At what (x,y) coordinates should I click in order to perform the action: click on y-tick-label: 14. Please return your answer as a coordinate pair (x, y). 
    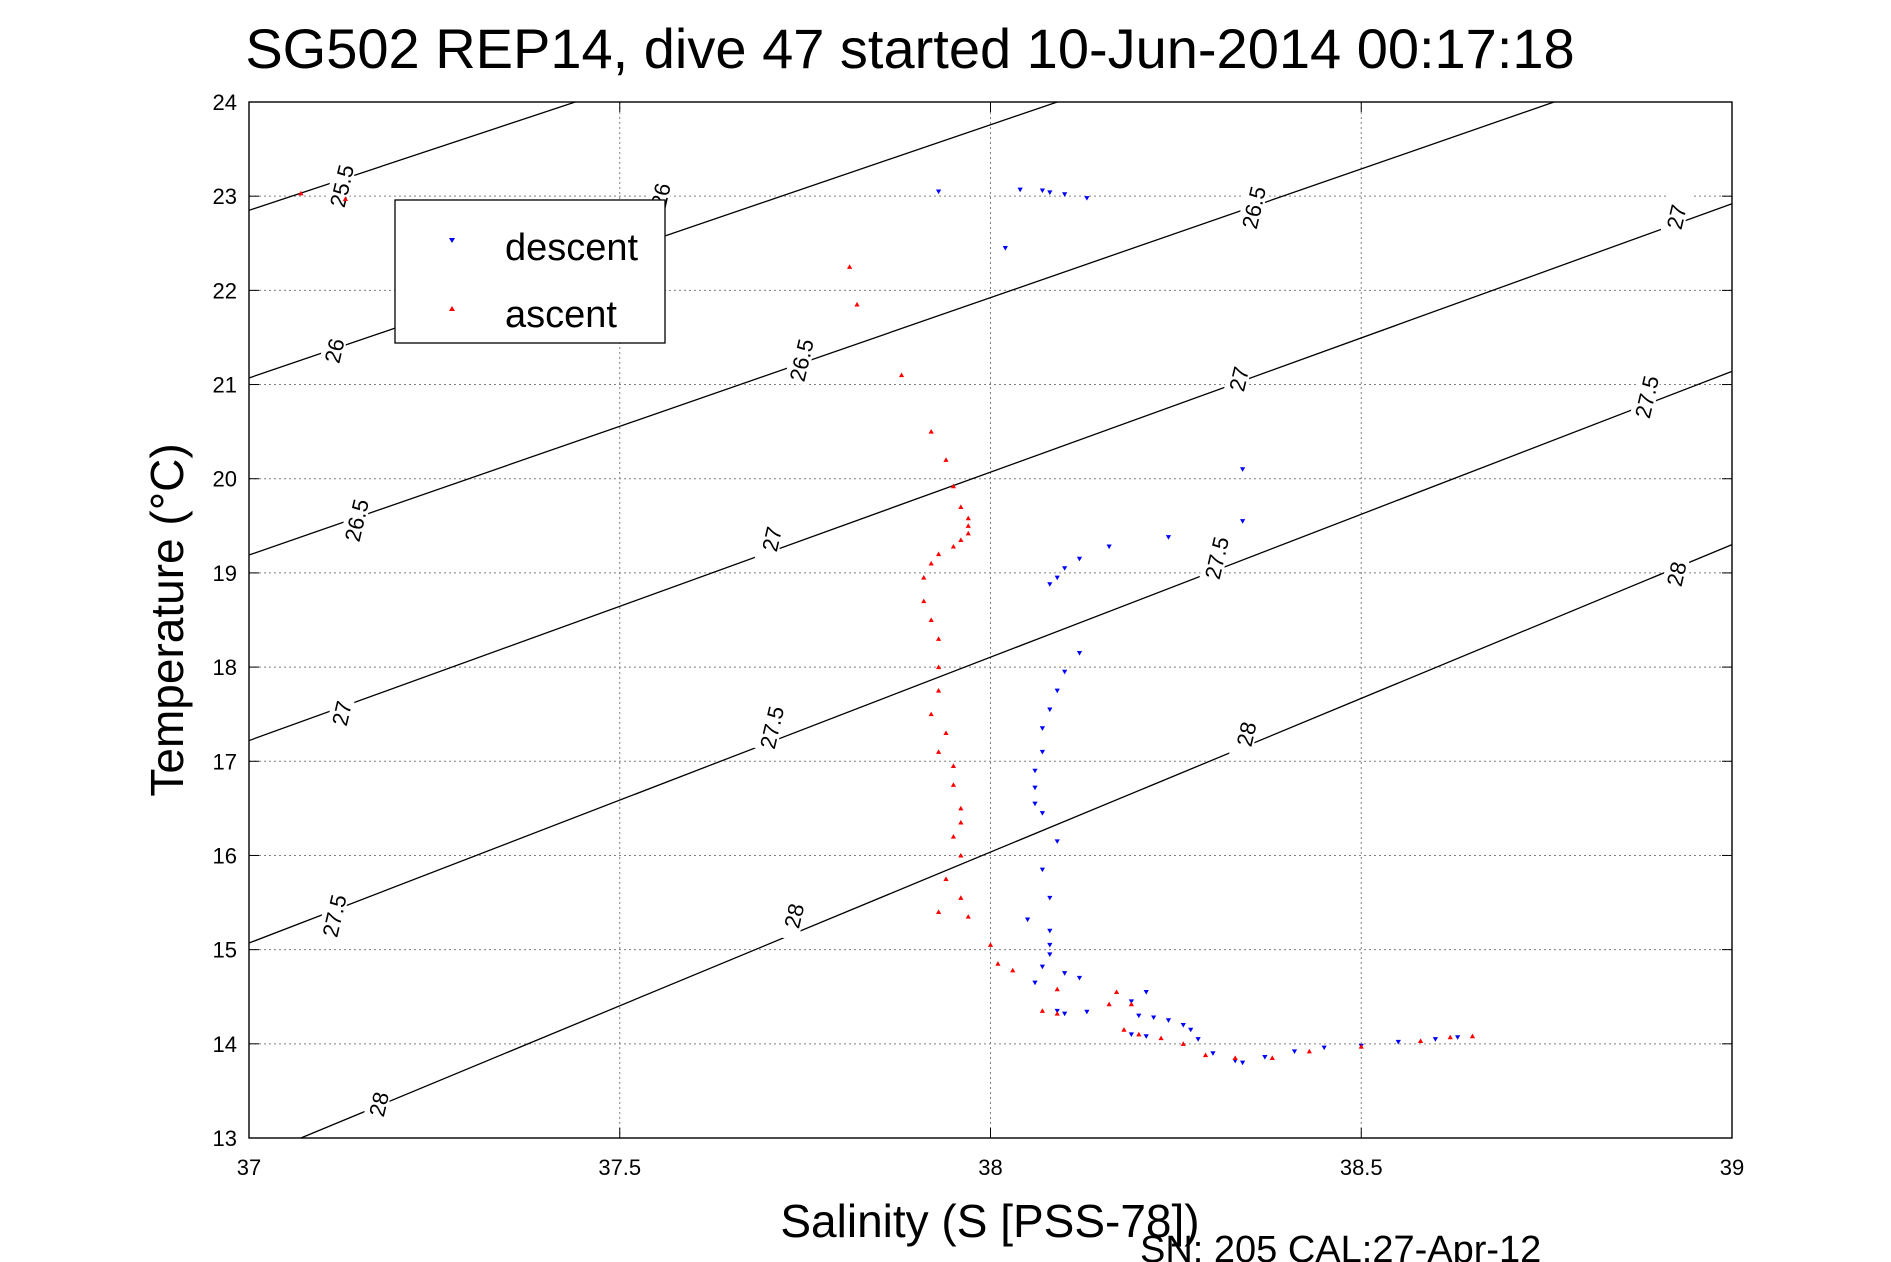
    Looking at the image, I should click on (225, 1044).